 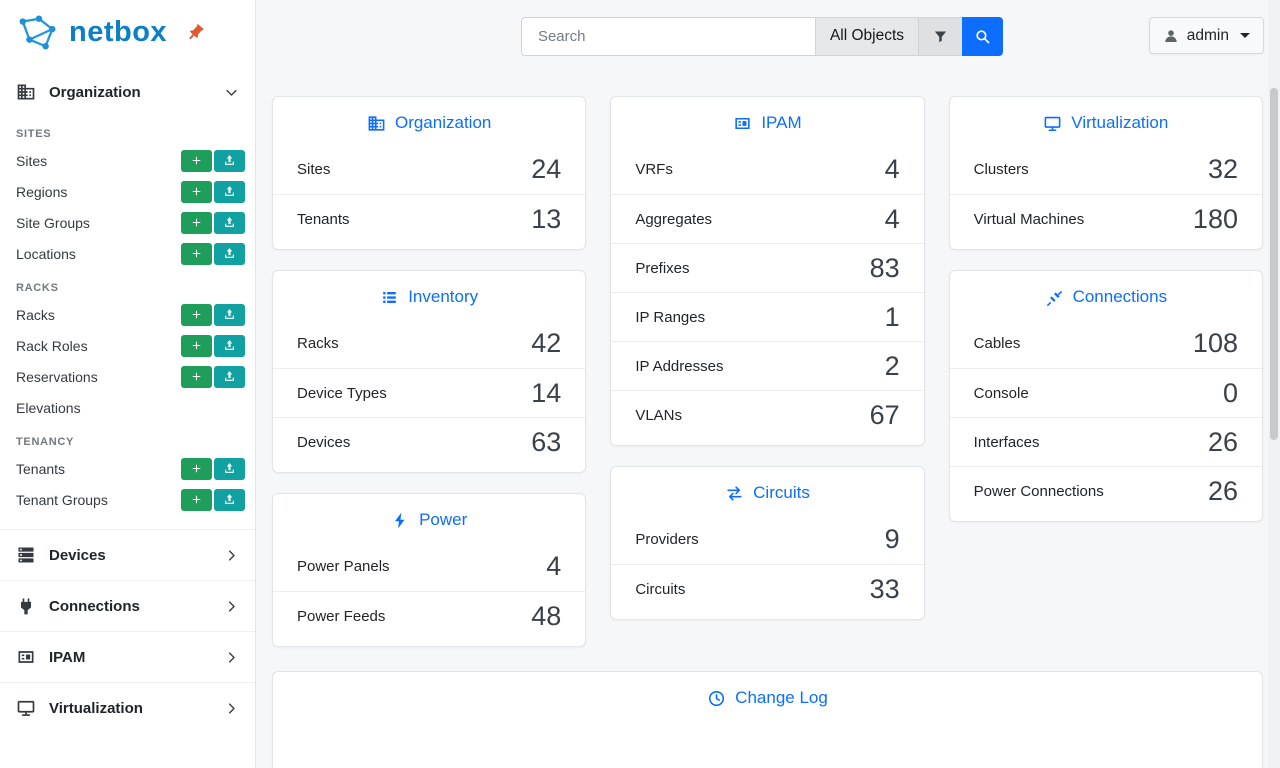 I want to click on card-header: Inventory, so click(x=429, y=295).